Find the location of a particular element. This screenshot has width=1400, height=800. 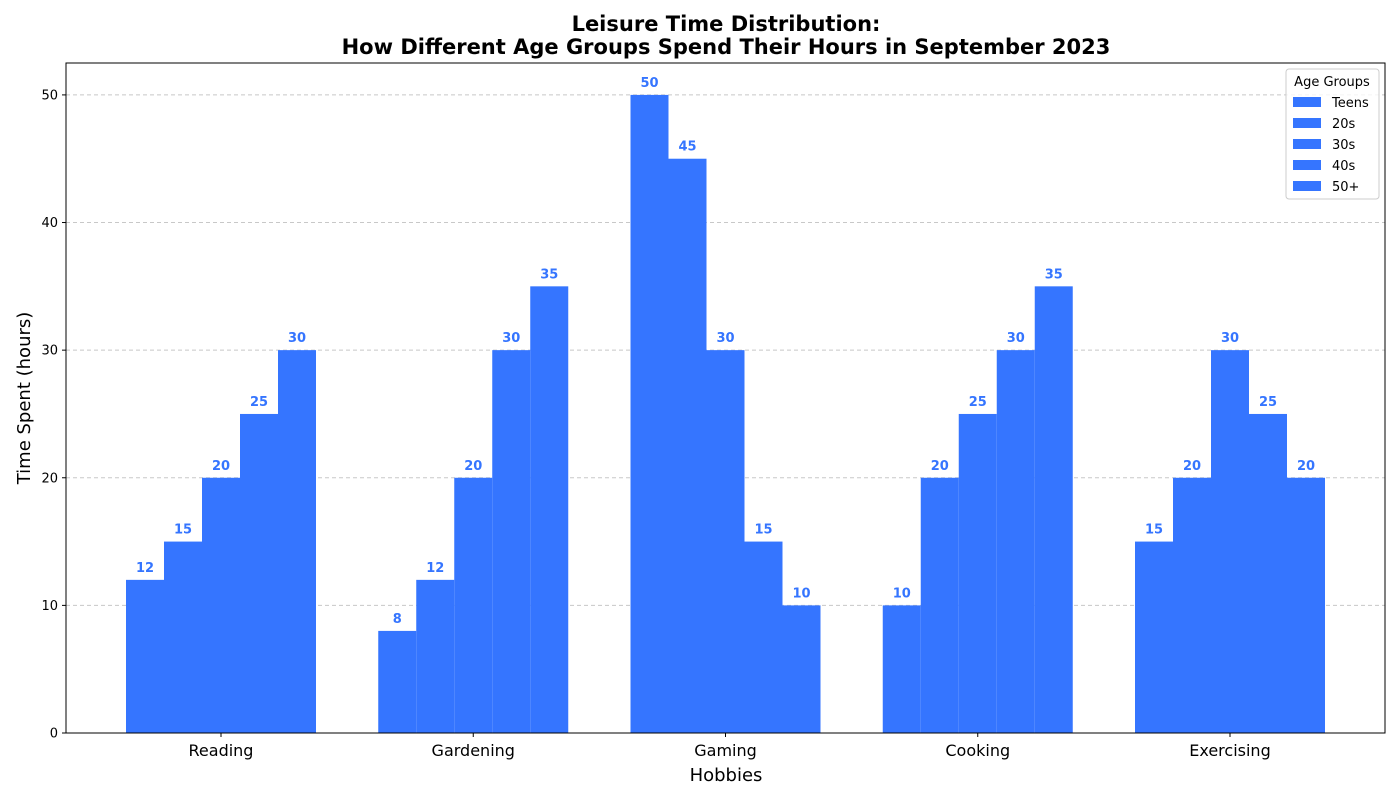

legend-entry-label: 30s is located at coordinates (1344, 145).